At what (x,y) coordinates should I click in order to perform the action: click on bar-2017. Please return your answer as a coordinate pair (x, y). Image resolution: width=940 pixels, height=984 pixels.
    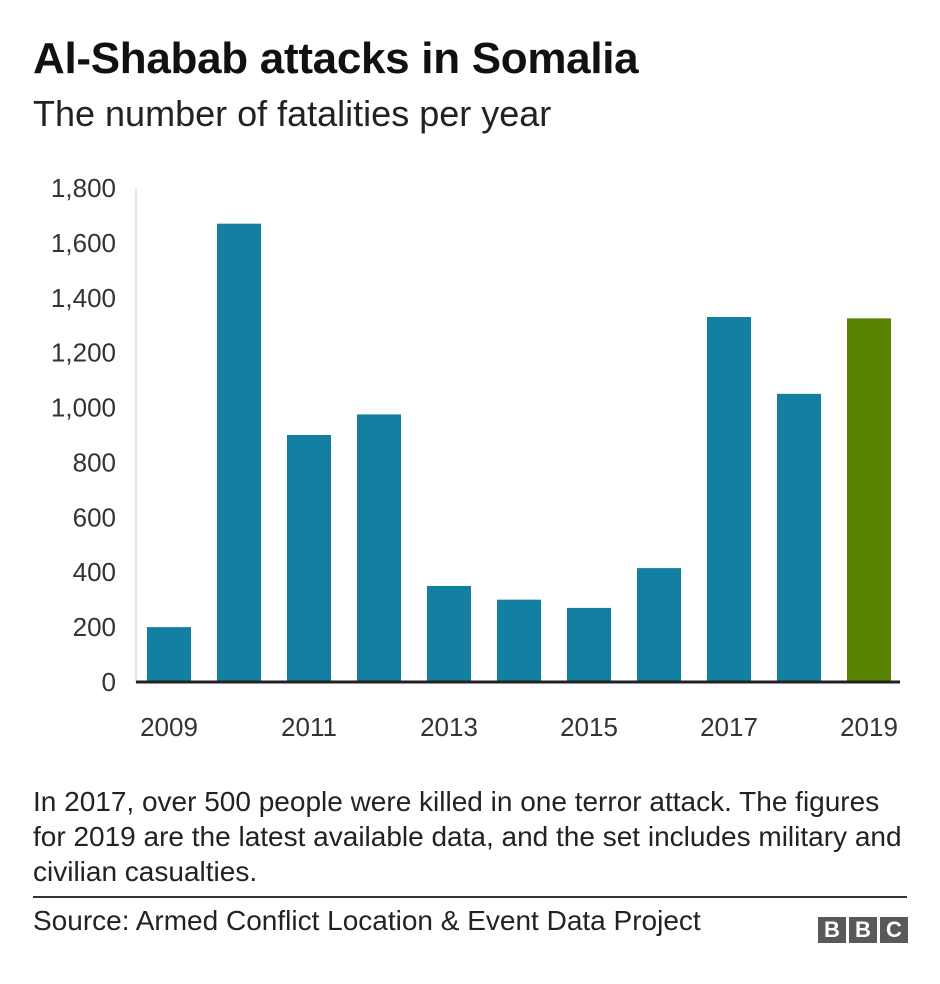
    Looking at the image, I should click on (729, 499).